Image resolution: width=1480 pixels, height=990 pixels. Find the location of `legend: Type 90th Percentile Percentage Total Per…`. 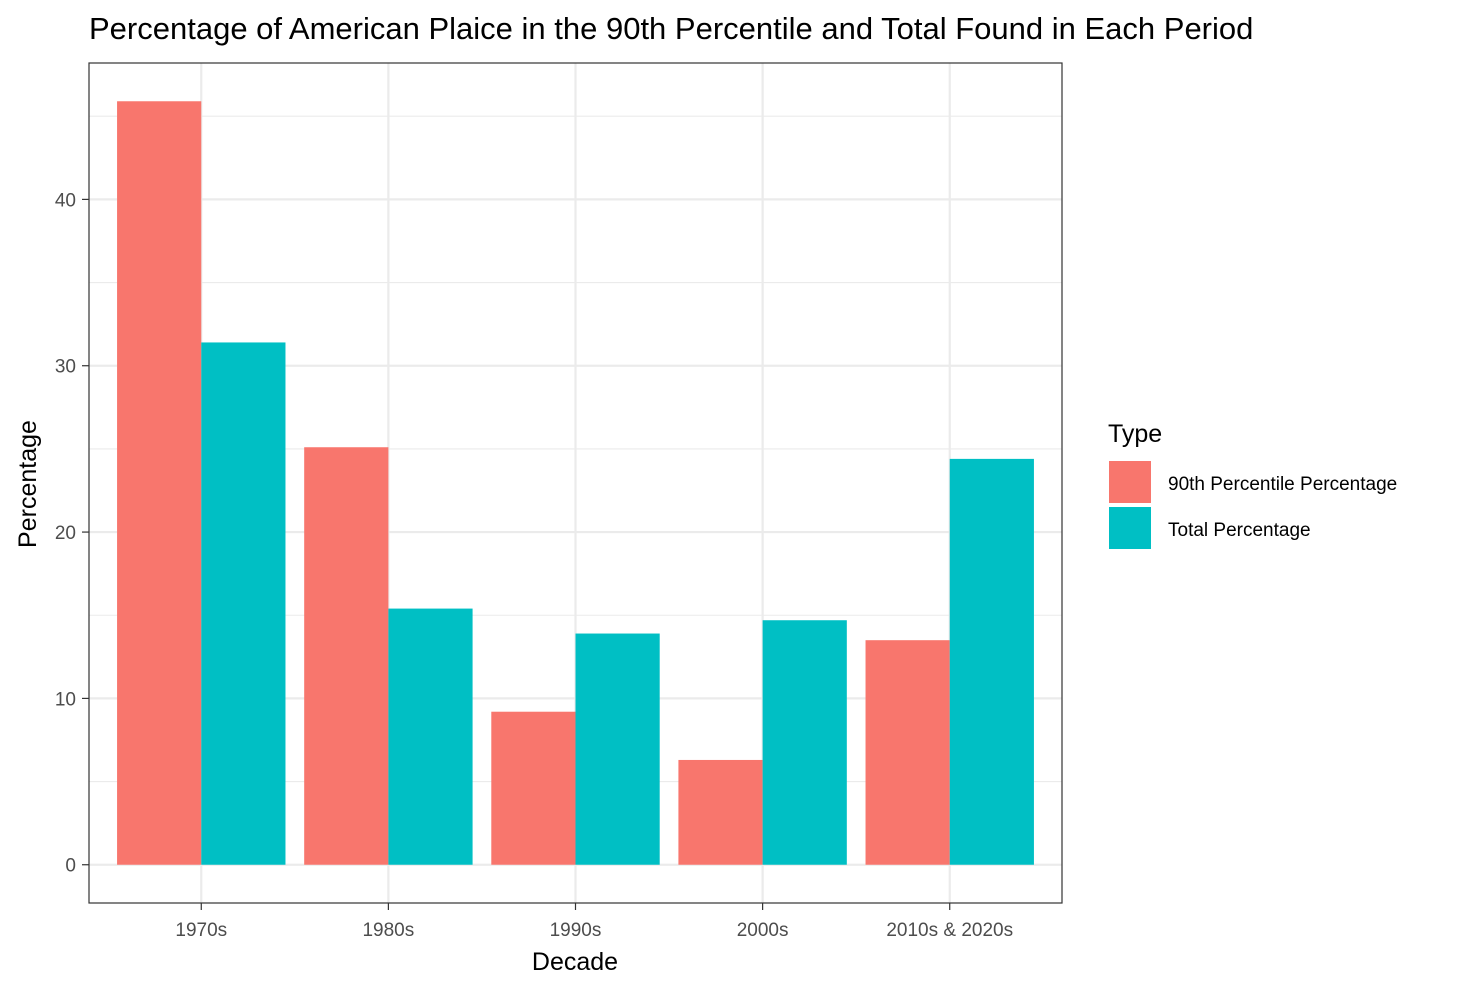

legend: Type 90th Percentile Percentage Total Per… is located at coordinates (1252, 484).